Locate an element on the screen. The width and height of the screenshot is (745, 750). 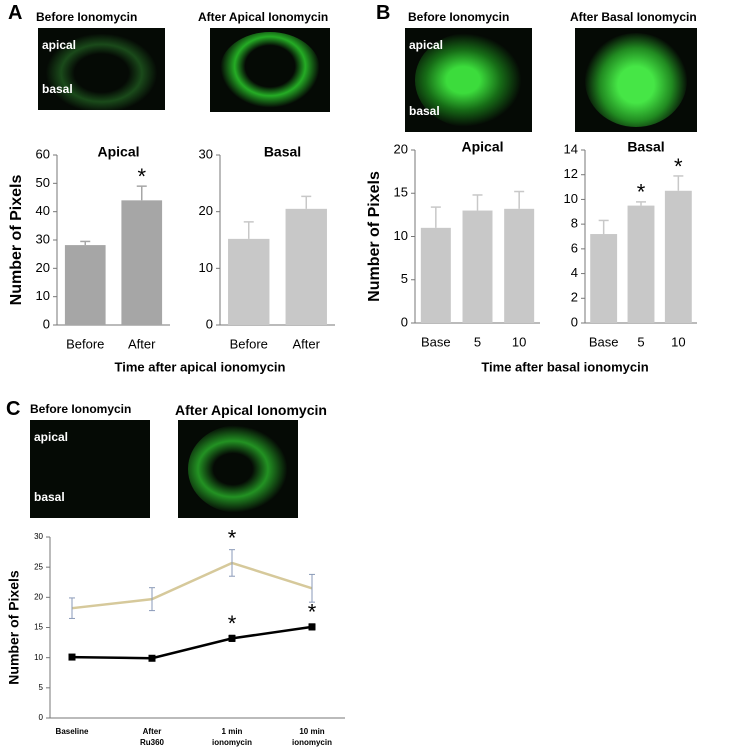
x-axis-label: Time after basal ionomycin is located at coordinates (564, 366).